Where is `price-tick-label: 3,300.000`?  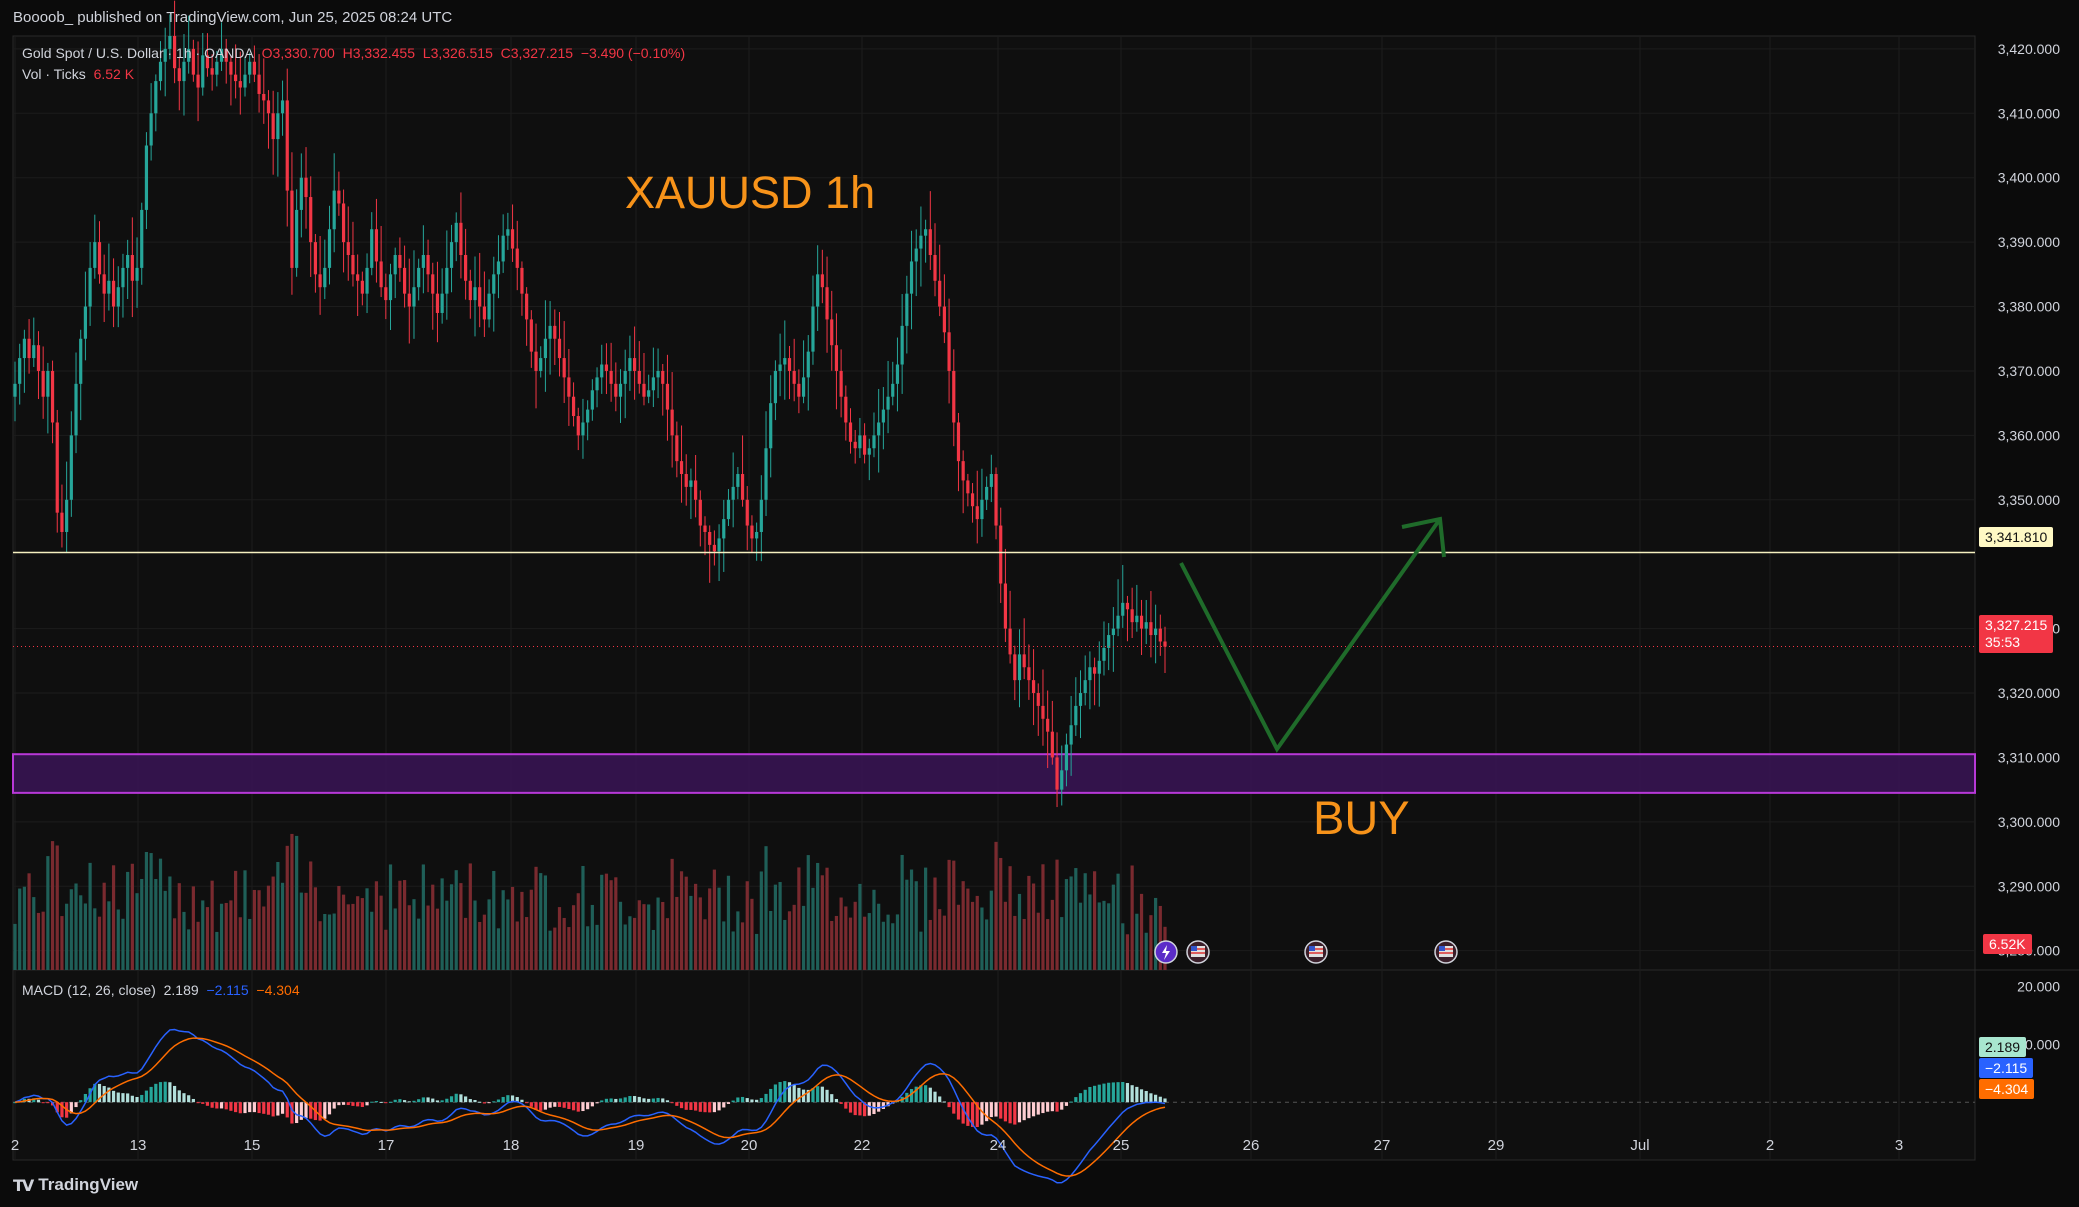 price-tick-label: 3,300.000 is located at coordinates (2029, 822).